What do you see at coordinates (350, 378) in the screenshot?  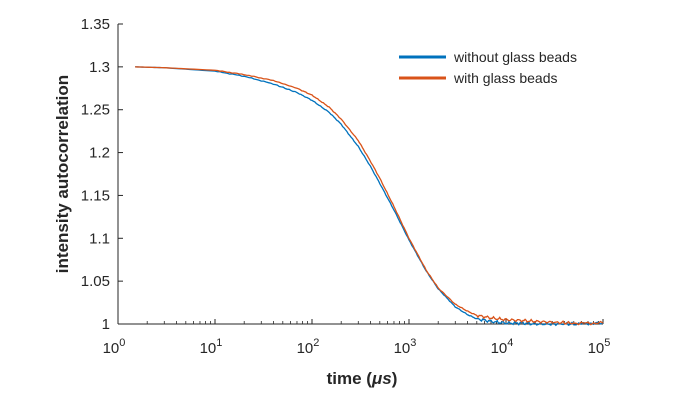 I see `x-axis-title-prefix: time (` at bounding box center [350, 378].